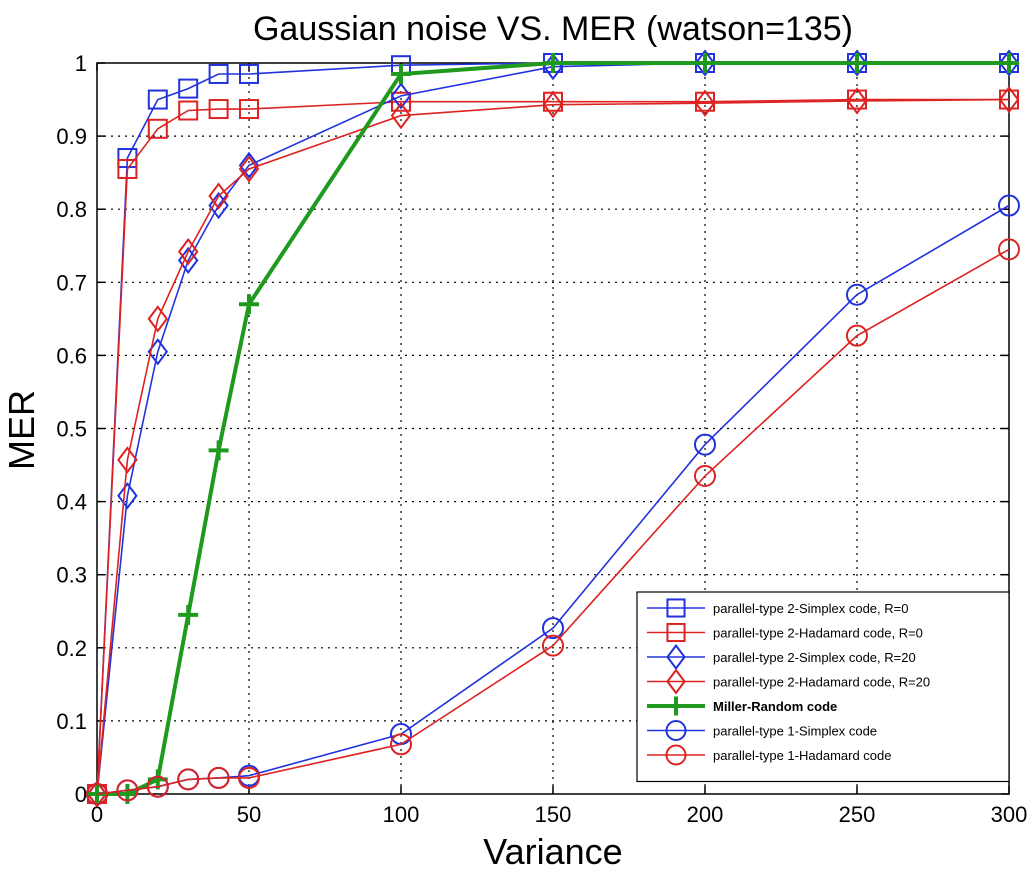 Image resolution: width=1034 pixels, height=870 pixels. Describe the element at coordinates (814, 657) in the screenshot. I see `legend-label: parallel-type 2-Simplex code, R=20` at that location.